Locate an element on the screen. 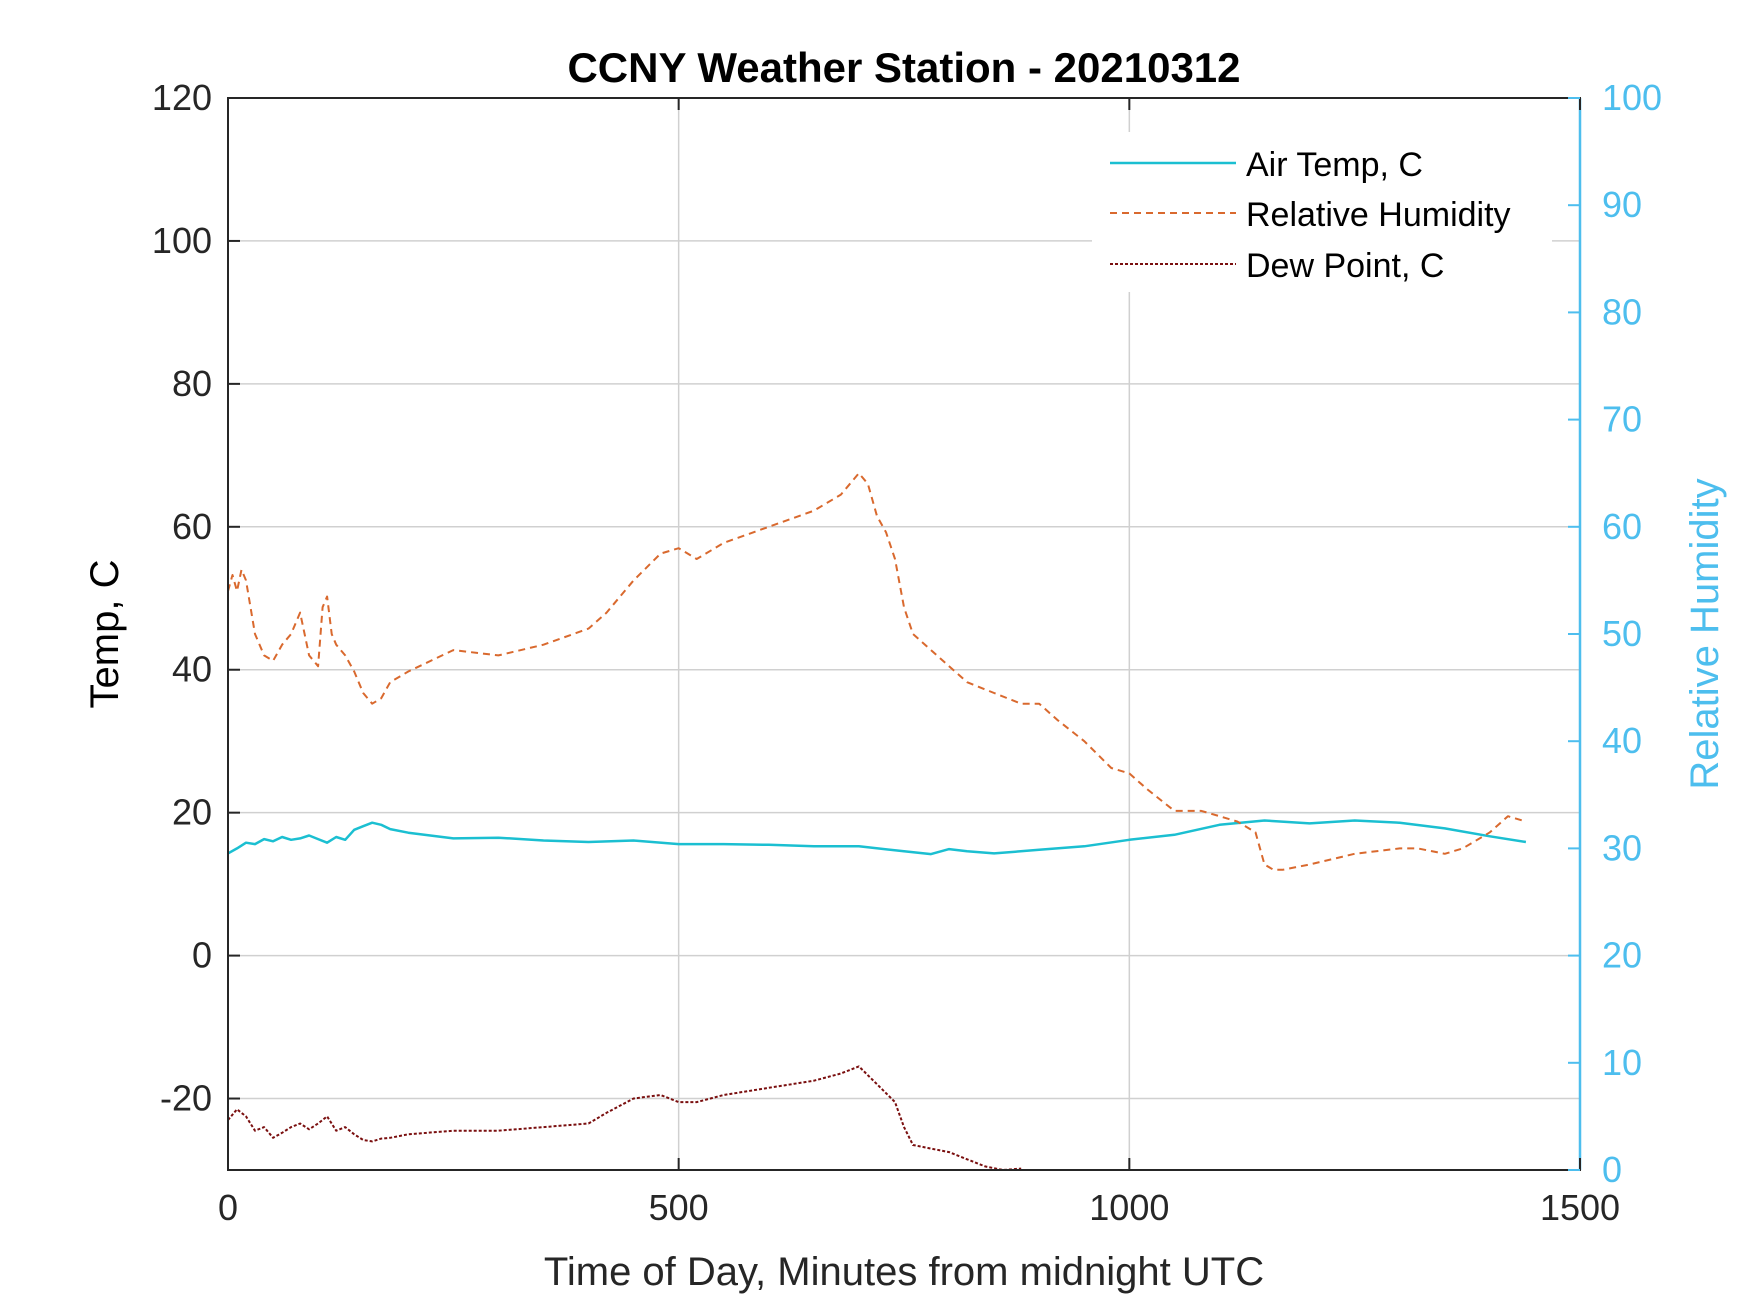 Image resolution: width=1750 pixels, height=1313 pixels. left-y-tick-label: 0 is located at coordinates (202, 955).